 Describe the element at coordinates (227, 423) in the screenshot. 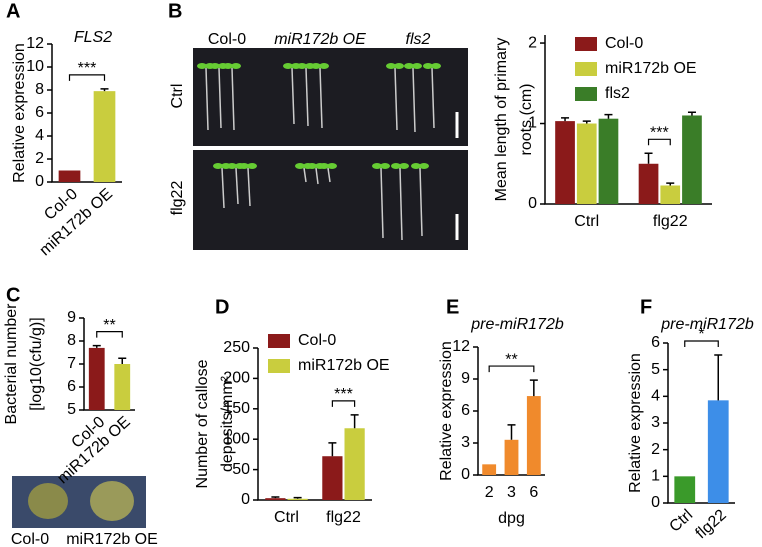

I see `y-axis-label: deposits/mm²` at that location.